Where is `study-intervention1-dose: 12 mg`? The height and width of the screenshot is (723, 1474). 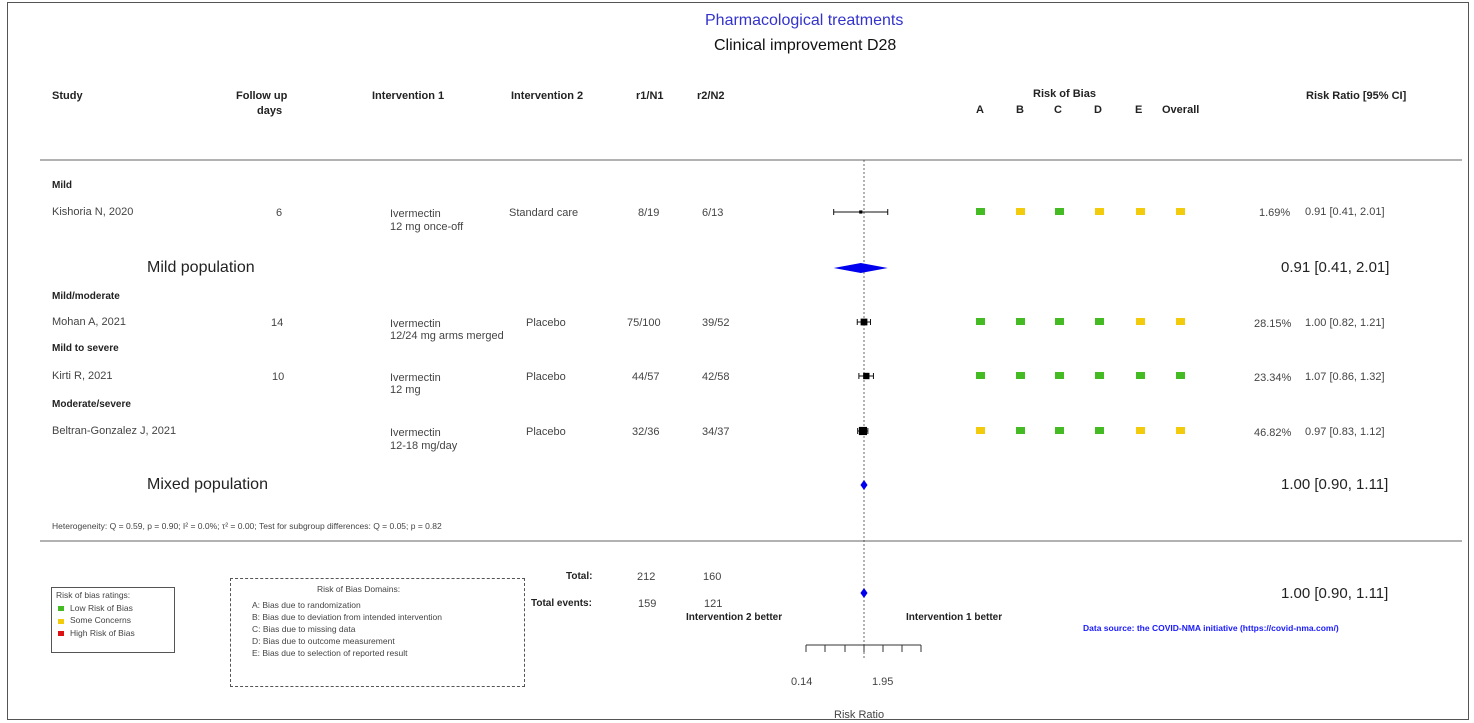 study-intervention1-dose: 12 mg is located at coordinates (405, 390).